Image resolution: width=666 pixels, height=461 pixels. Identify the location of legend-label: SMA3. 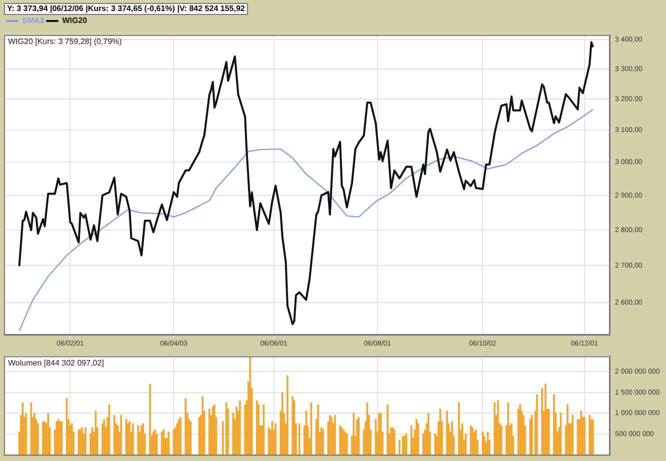
(33, 21).